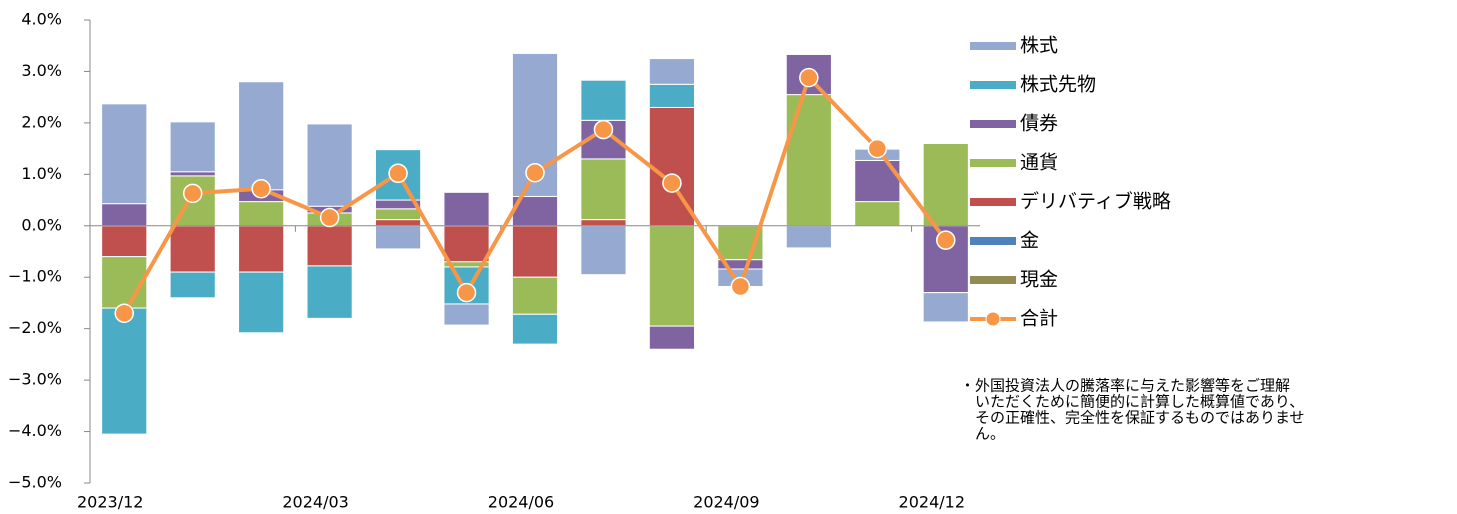  I want to click on x-tick-label: 2024/12, so click(932, 502).